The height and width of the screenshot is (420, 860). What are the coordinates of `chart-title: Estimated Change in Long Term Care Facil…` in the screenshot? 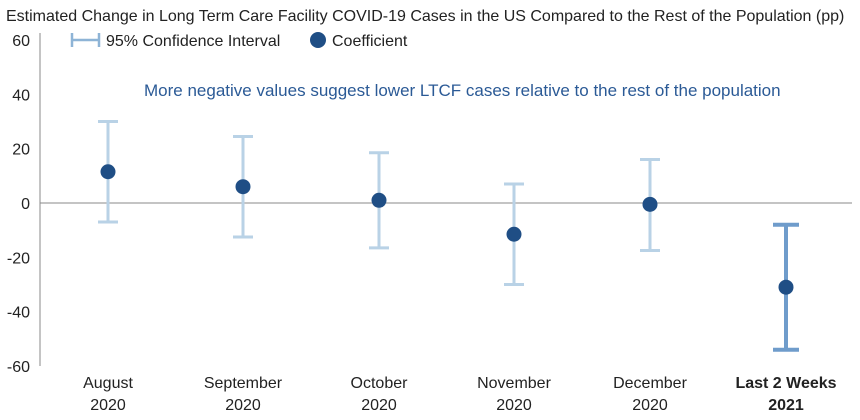 It's located at (425, 16).